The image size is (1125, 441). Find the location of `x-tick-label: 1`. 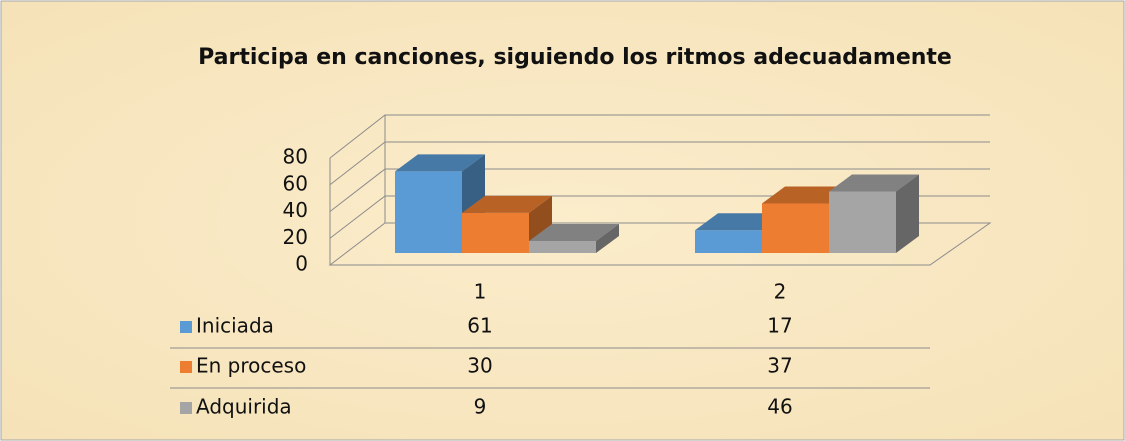

x-tick-label: 1 is located at coordinates (480, 292).